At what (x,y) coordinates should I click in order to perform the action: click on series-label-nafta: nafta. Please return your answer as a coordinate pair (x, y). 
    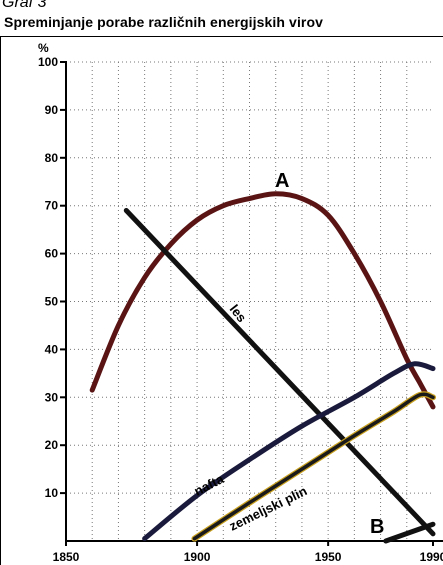
    Looking at the image, I should click on (209, 485).